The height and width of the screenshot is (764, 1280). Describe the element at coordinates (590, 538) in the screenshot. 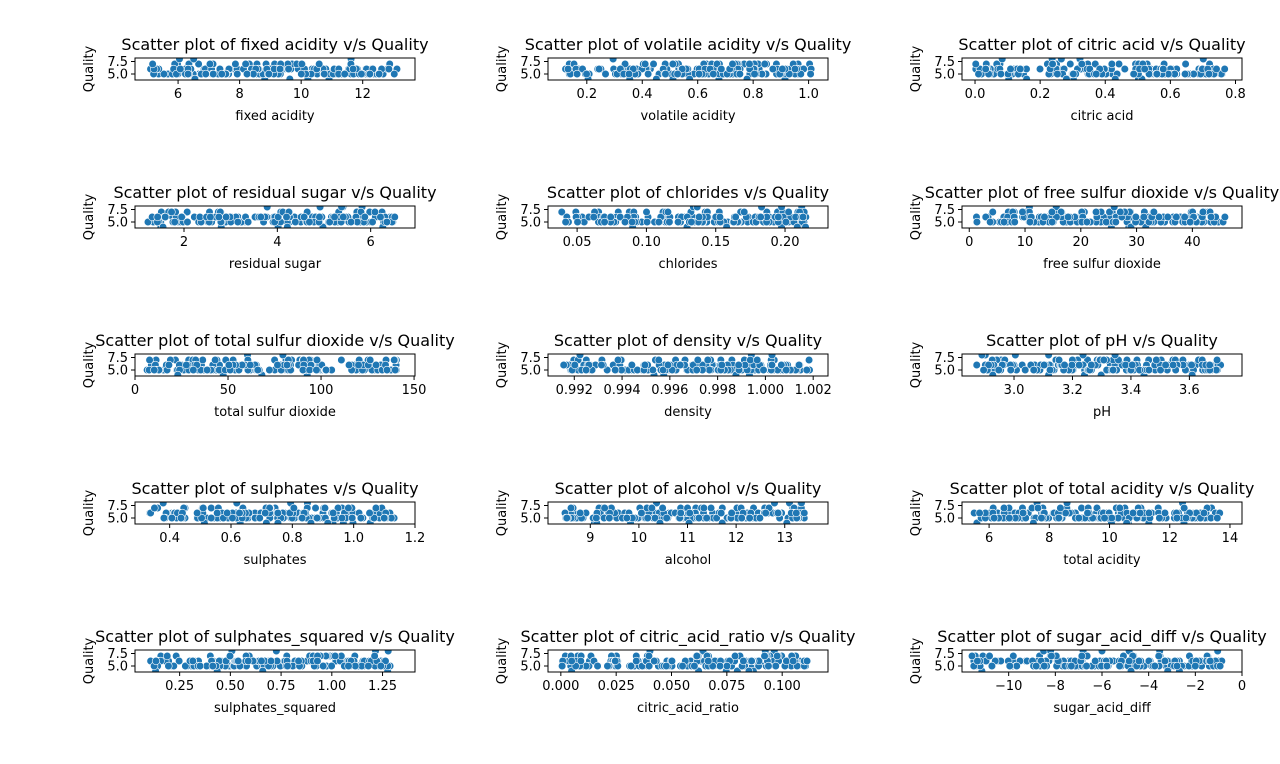

I see `x-tick-label: 9` at that location.